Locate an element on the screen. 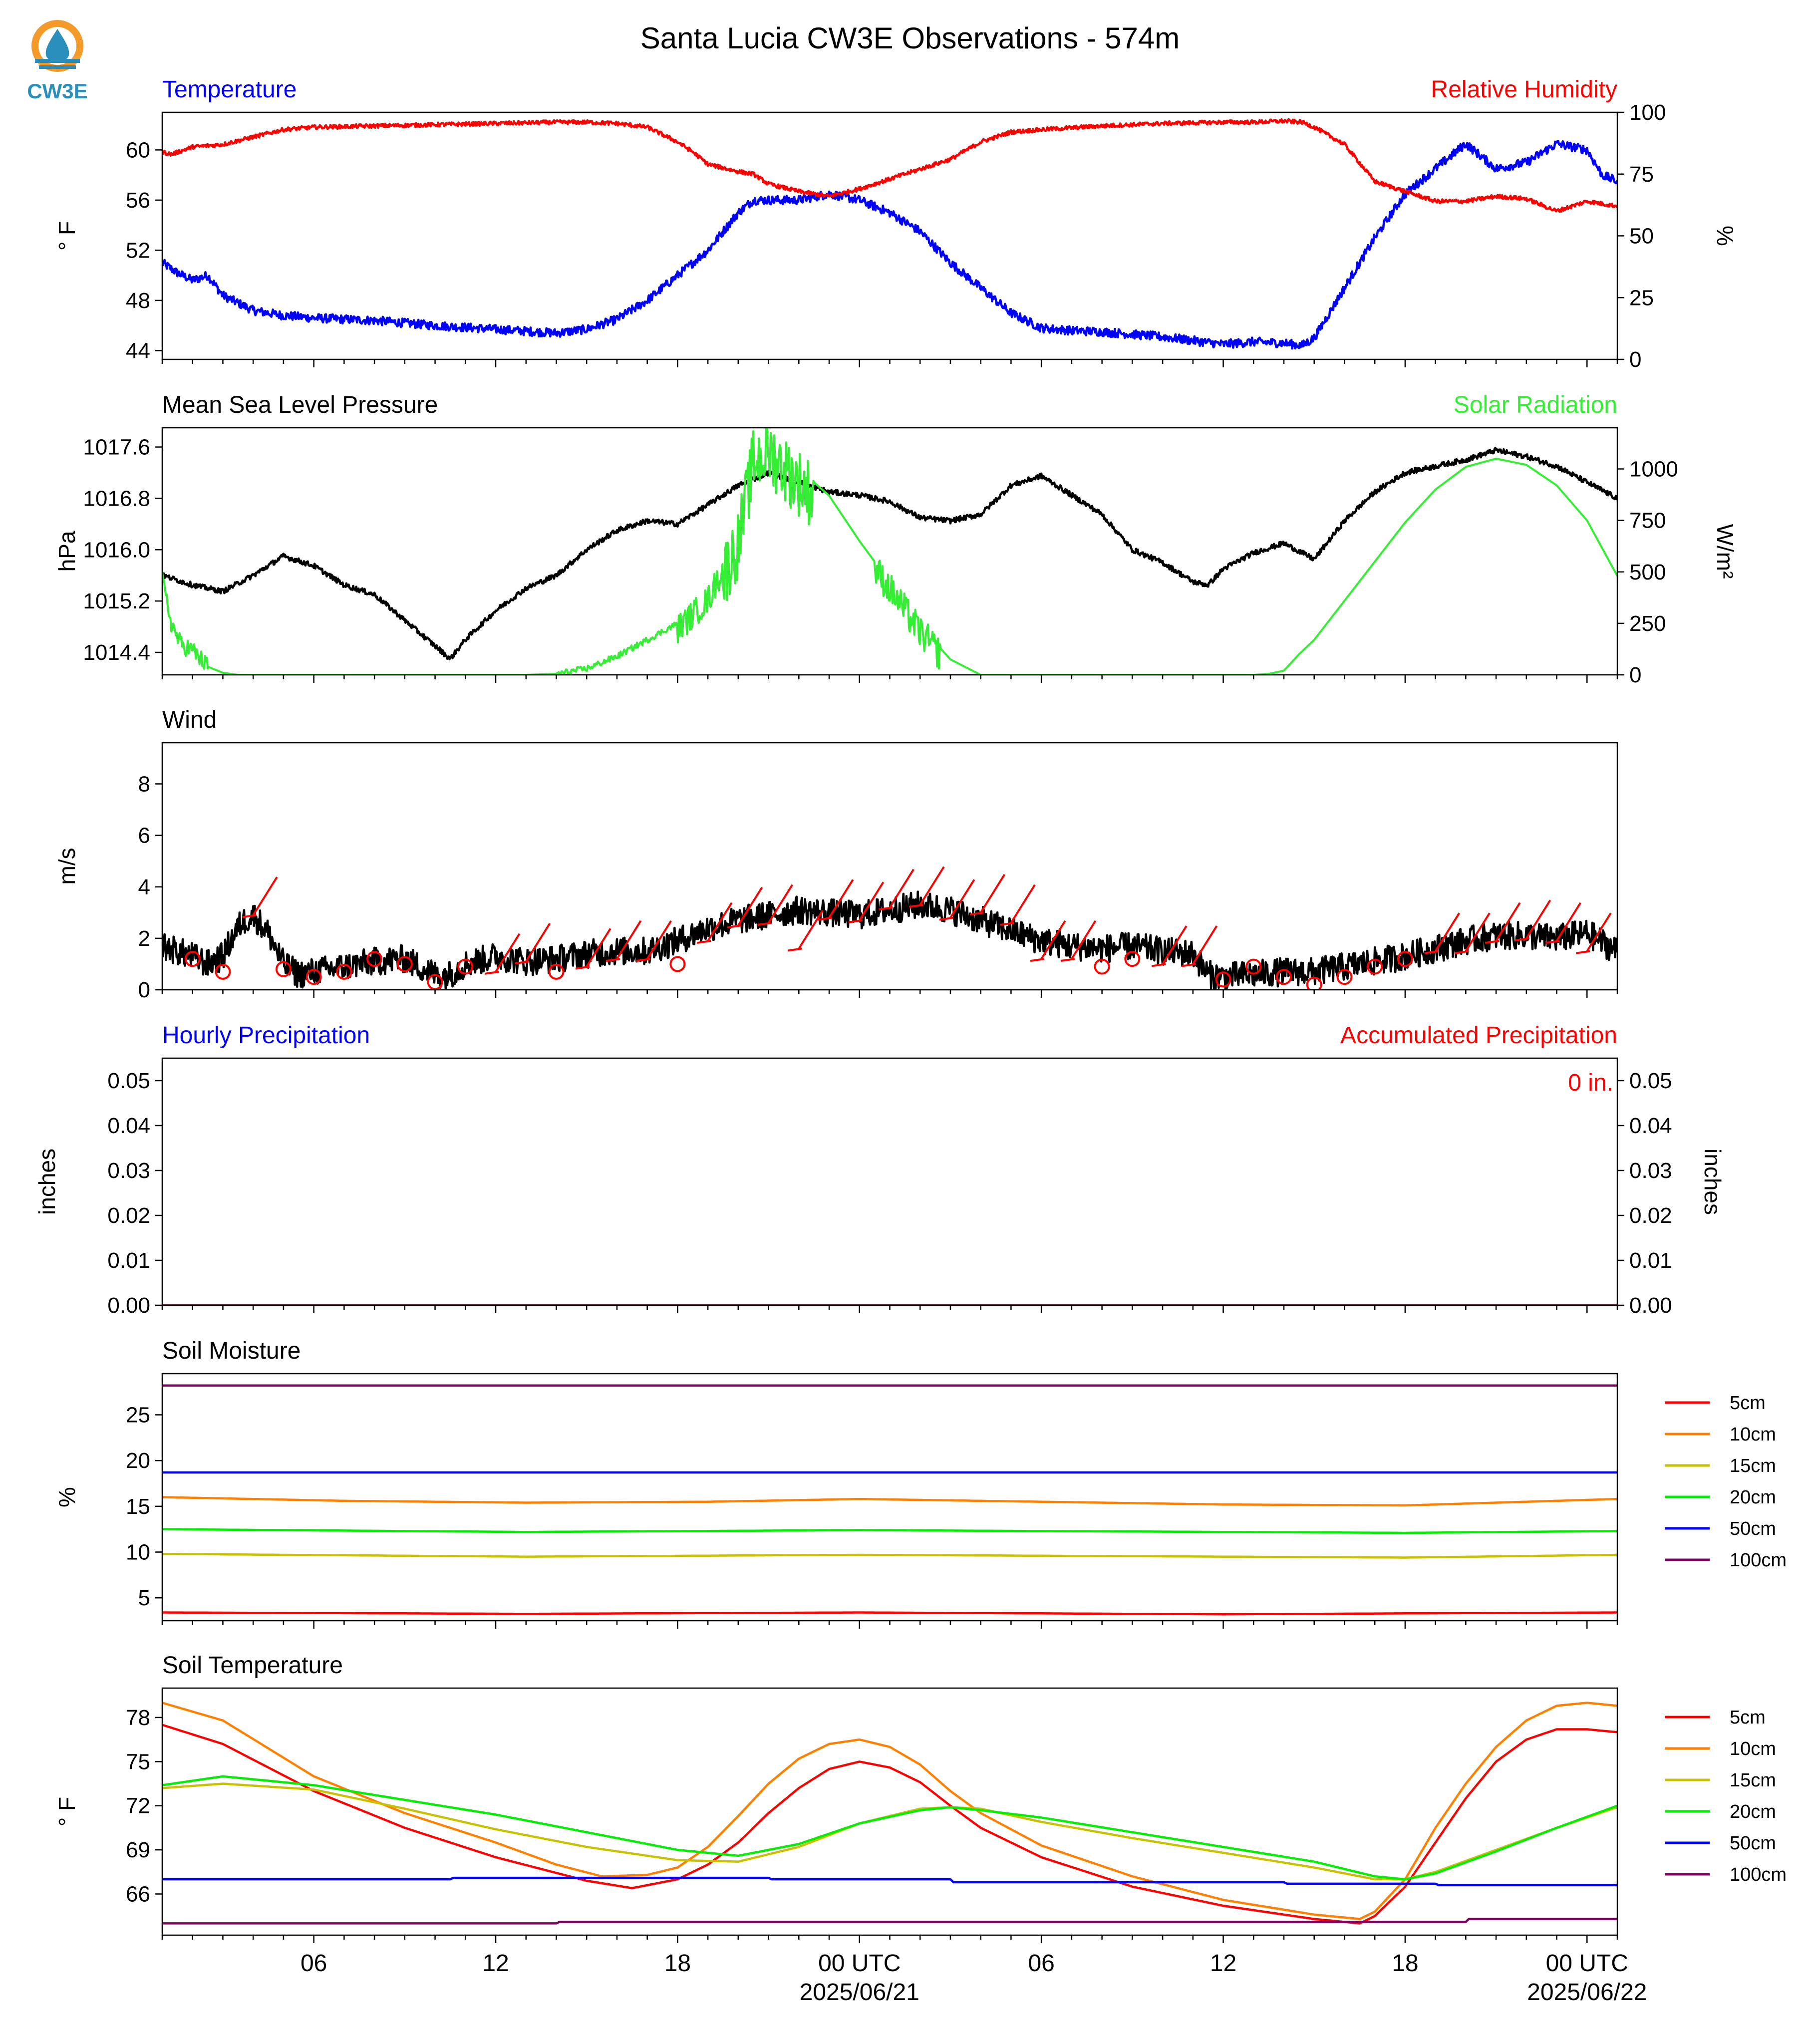  panel-title-right: Solar Radiation is located at coordinates (1535, 405).